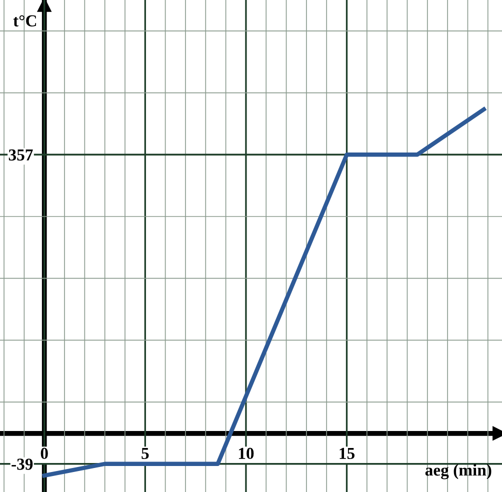 The height and width of the screenshot is (492, 502). I want to click on x-tick-label: 5, so click(145, 454).